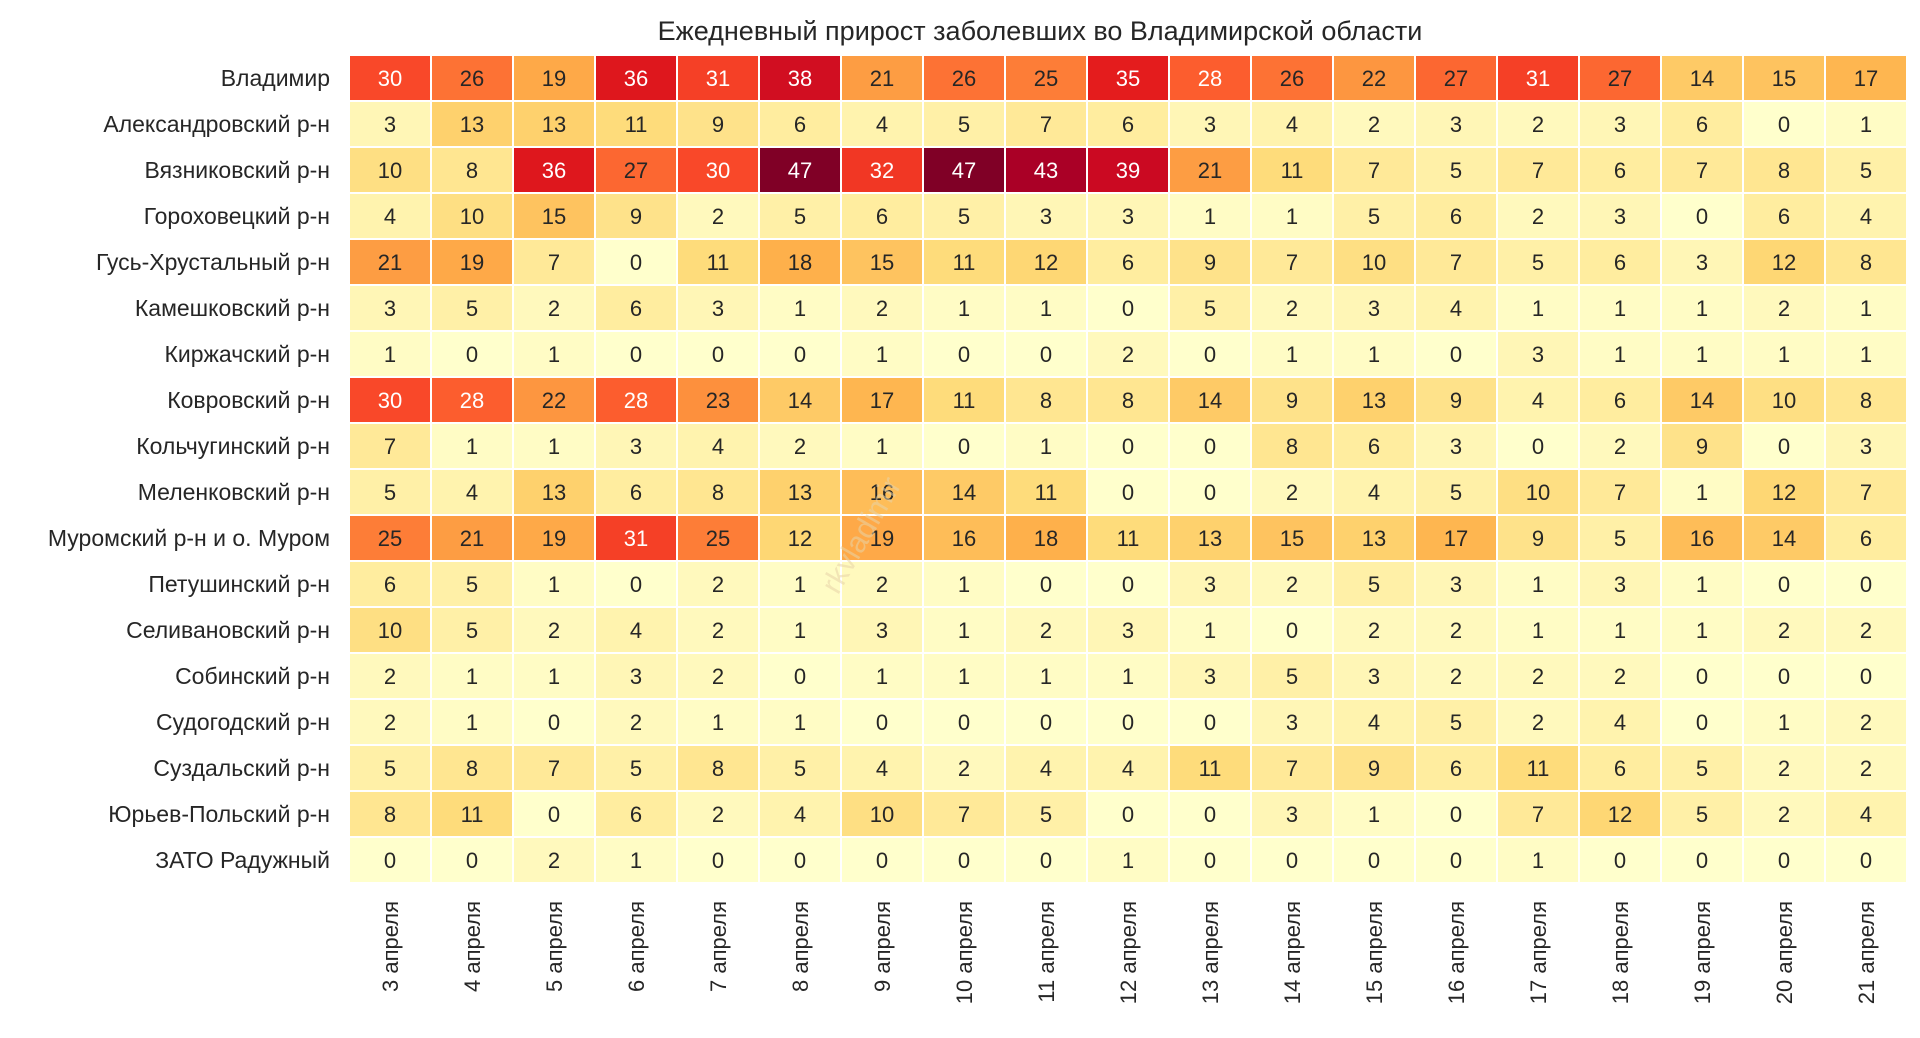  Describe the element at coordinates (636, 400) in the screenshot. I see `cell-value-label: 28` at that location.